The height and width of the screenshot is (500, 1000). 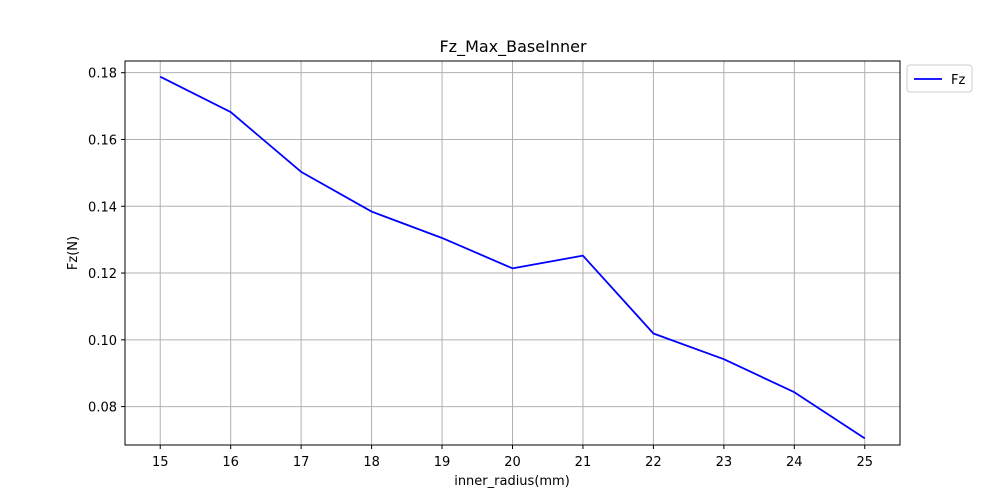 What do you see at coordinates (794, 462) in the screenshot?
I see `x-tick-label: 24` at bounding box center [794, 462].